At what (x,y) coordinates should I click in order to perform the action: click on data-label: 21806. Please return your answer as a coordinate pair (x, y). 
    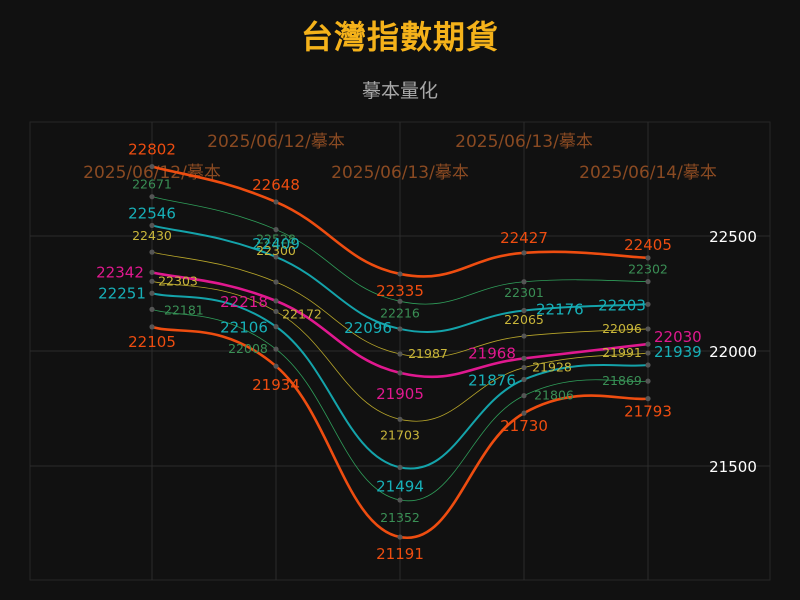
    Looking at the image, I should click on (554, 395).